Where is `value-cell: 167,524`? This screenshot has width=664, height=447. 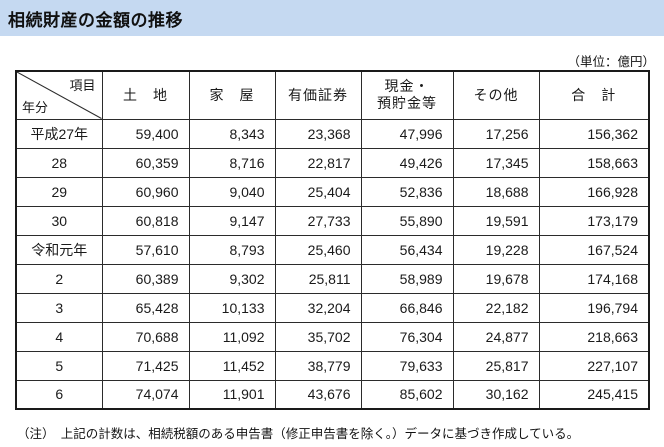 value-cell: 167,524 is located at coordinates (594, 249).